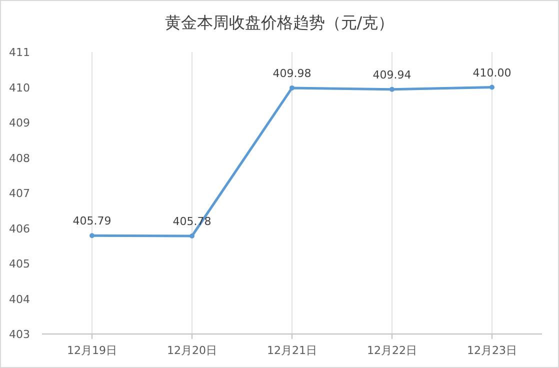 Image resolution: width=559 pixels, height=368 pixels. Describe the element at coordinates (292, 350) in the screenshot. I see `x-tick-label: 12月21日` at that location.